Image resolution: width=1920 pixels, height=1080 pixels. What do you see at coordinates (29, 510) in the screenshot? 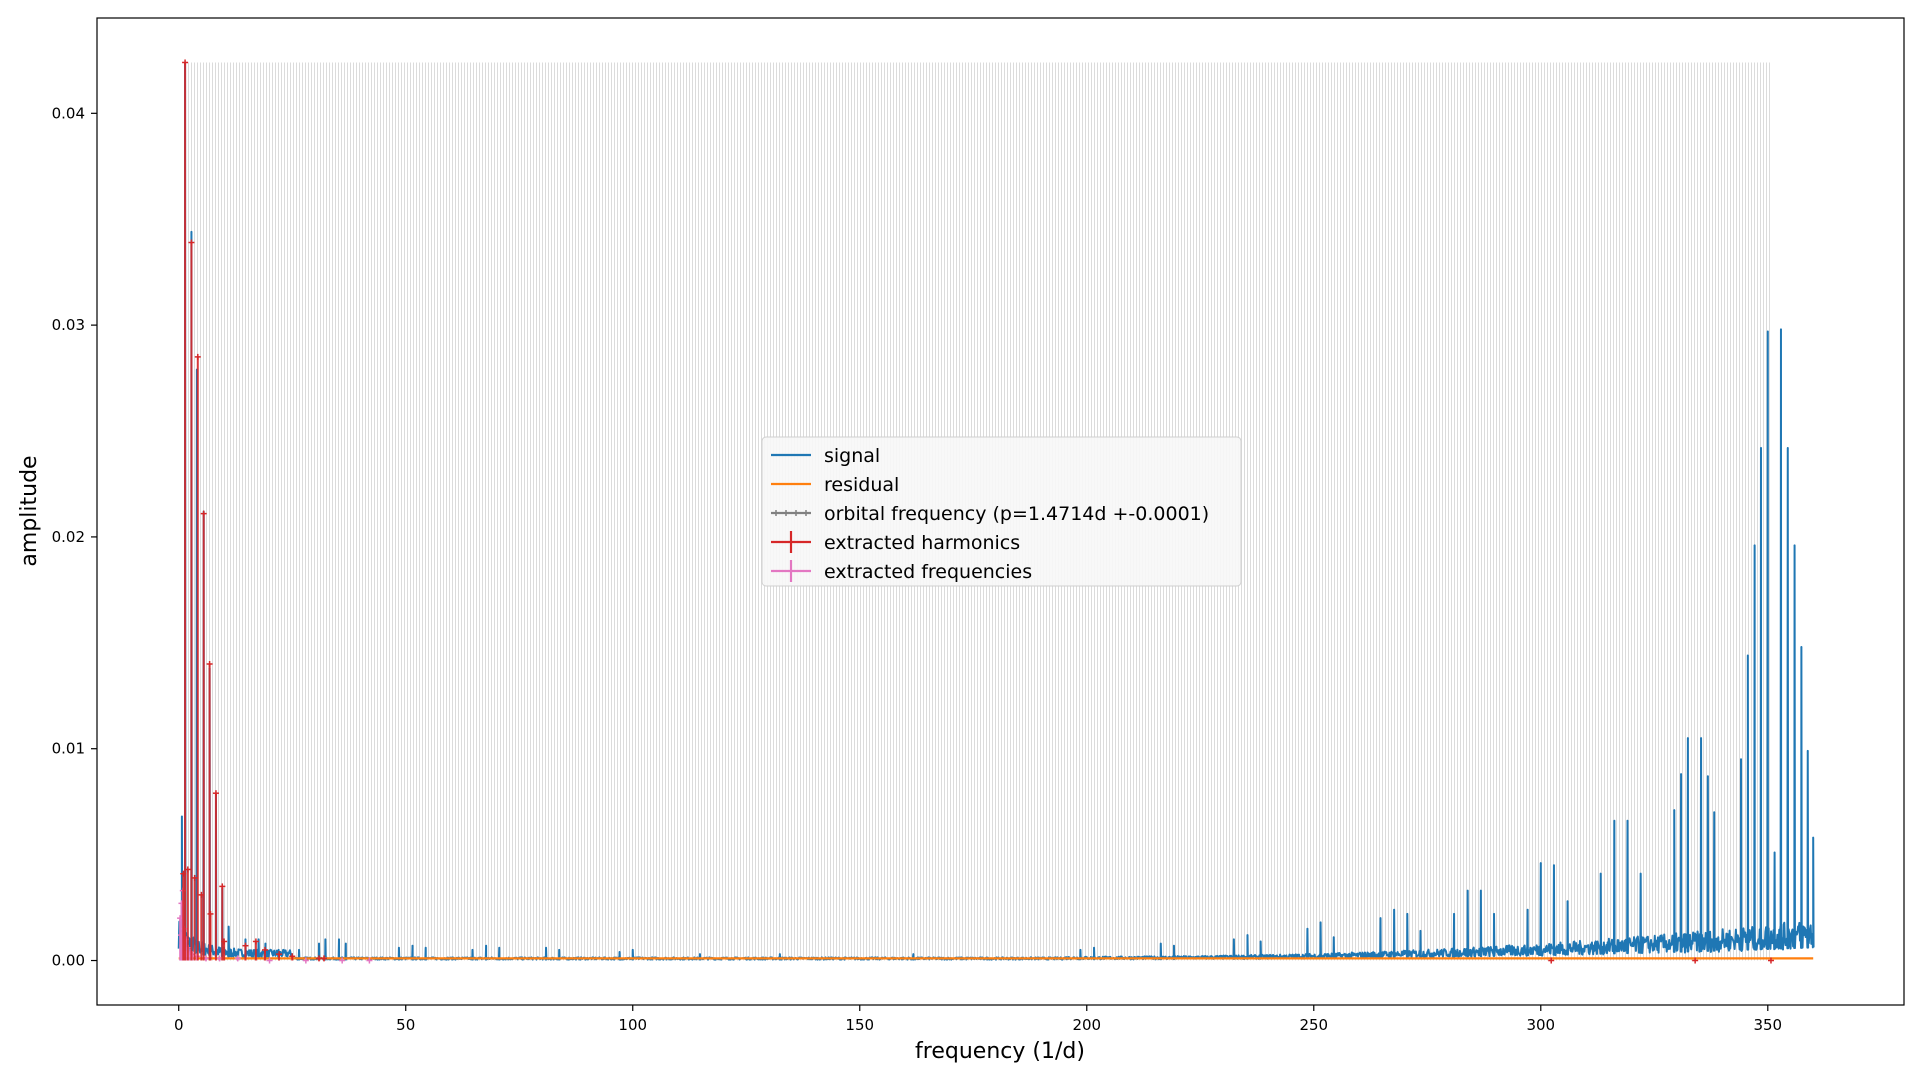
I see `y-axis-label: amplitude` at bounding box center [29, 510].